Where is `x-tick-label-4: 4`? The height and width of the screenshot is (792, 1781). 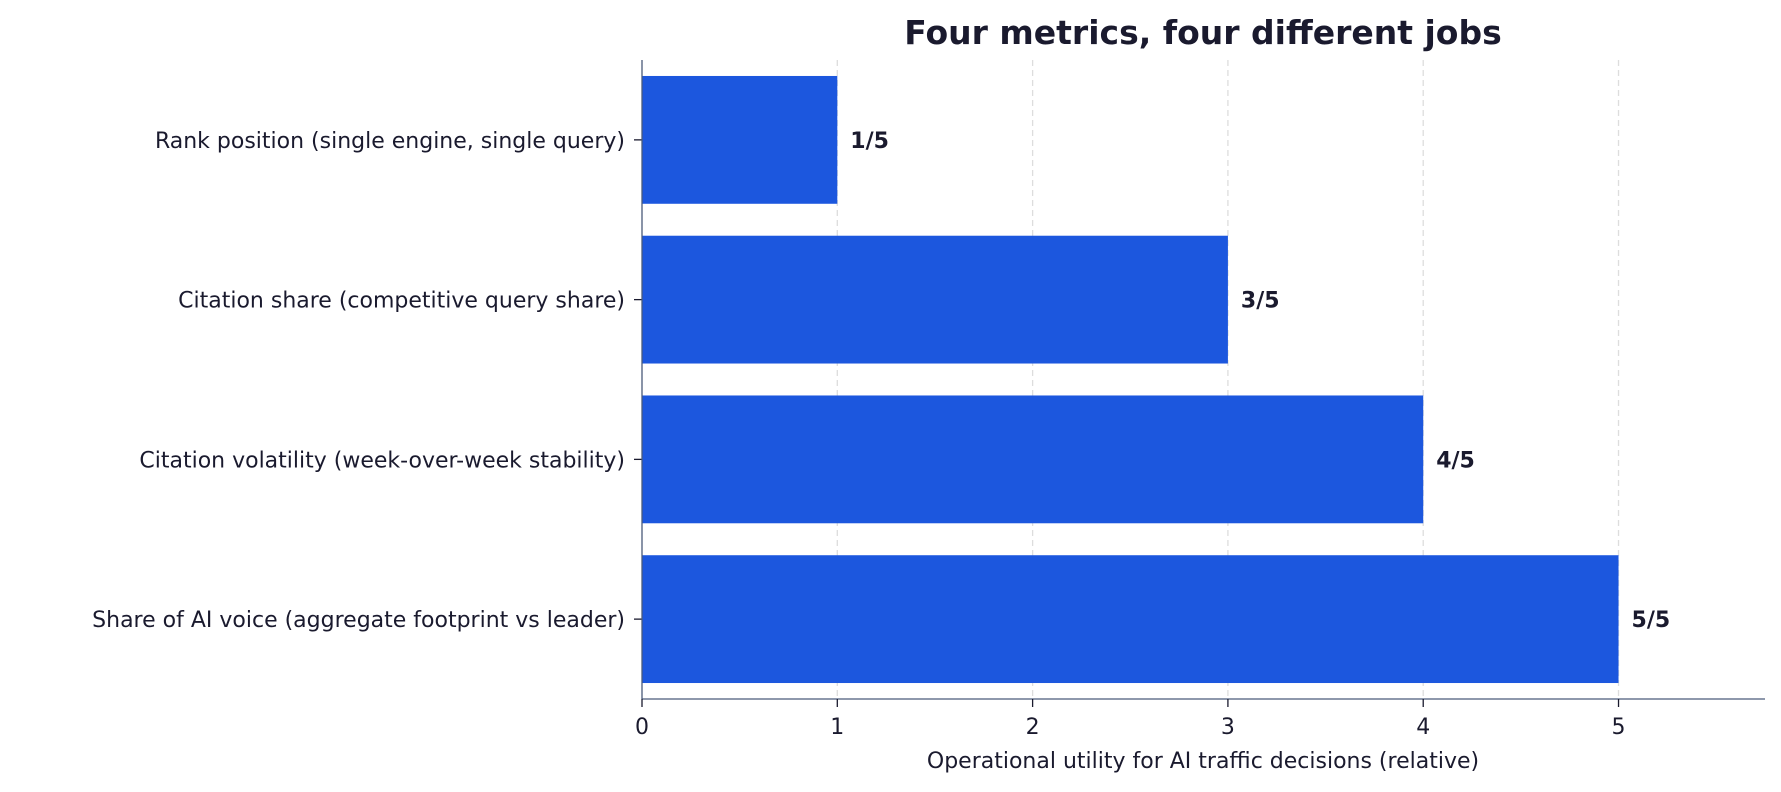
x-tick-label-4: 4 is located at coordinates (1423, 727).